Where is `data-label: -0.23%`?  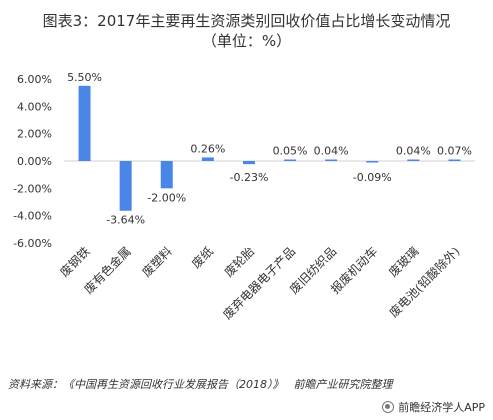
data-label: -0.23% is located at coordinates (248, 177).